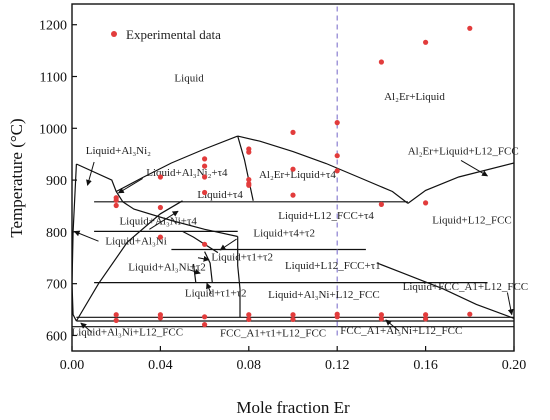  Describe the element at coordinates (160, 365) in the screenshot. I see `x-tick-label-1: 0.04` at that location.